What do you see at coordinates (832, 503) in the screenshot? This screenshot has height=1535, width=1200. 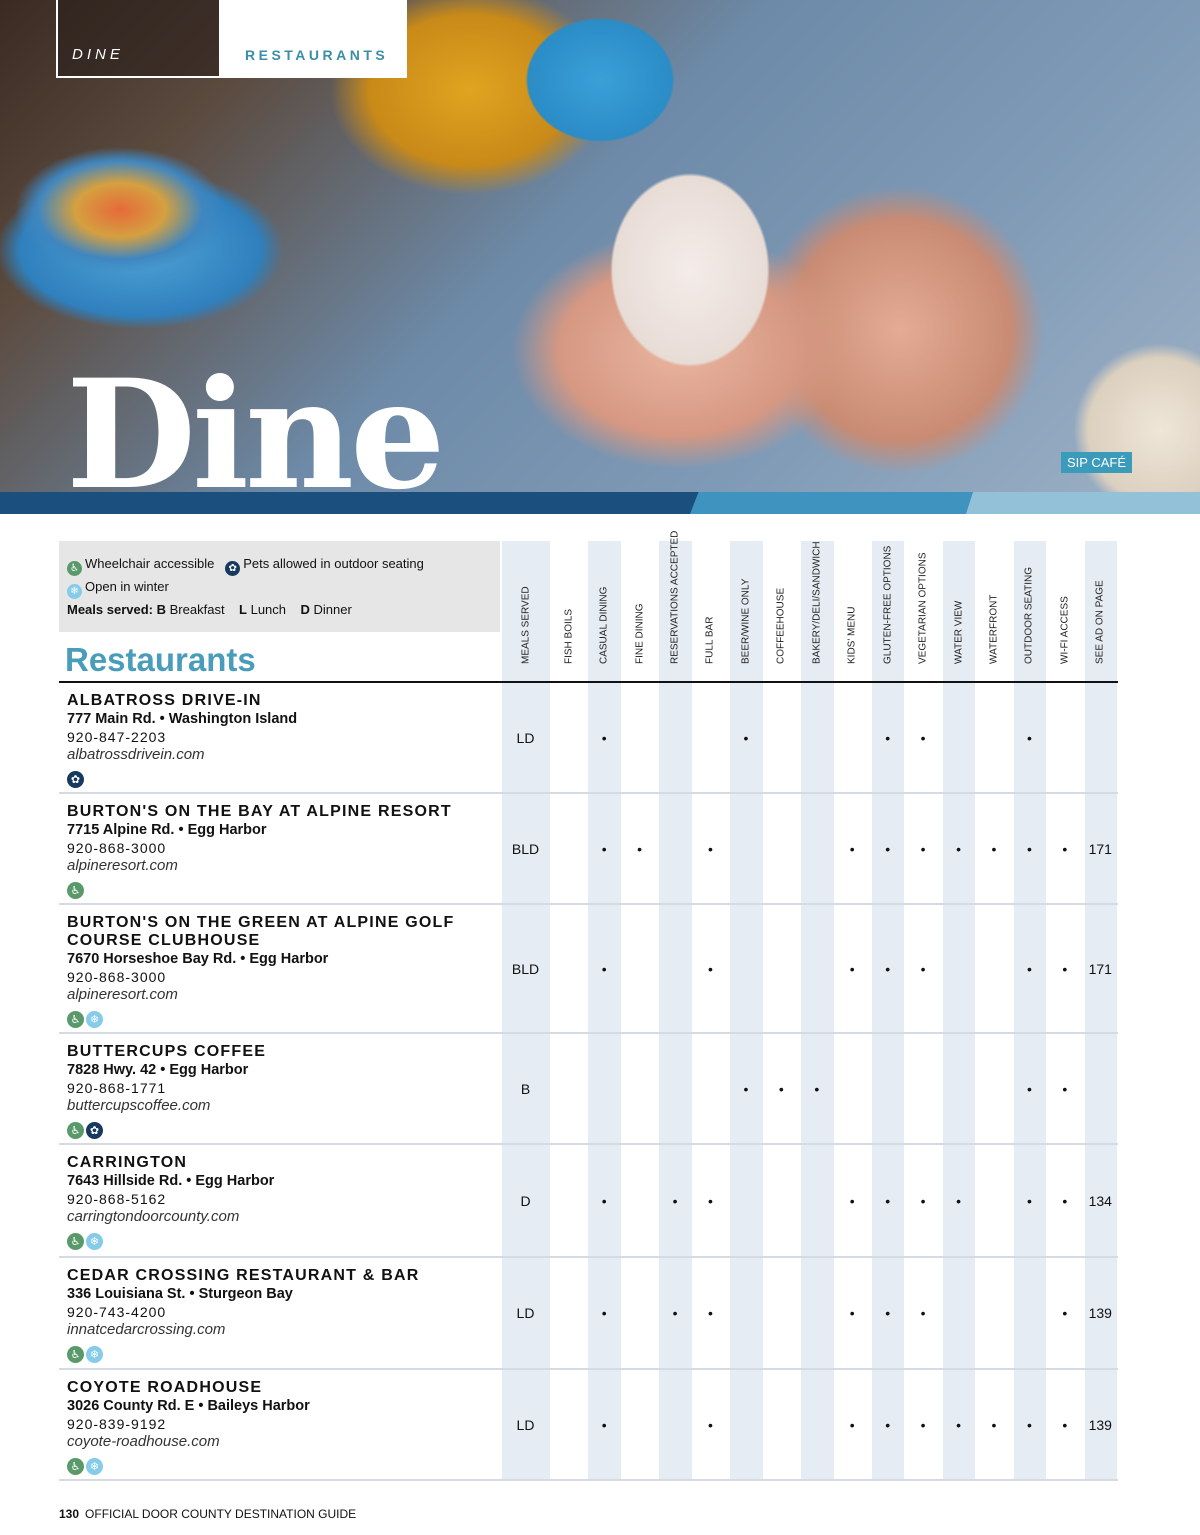 I see `decorative-band` at bounding box center [832, 503].